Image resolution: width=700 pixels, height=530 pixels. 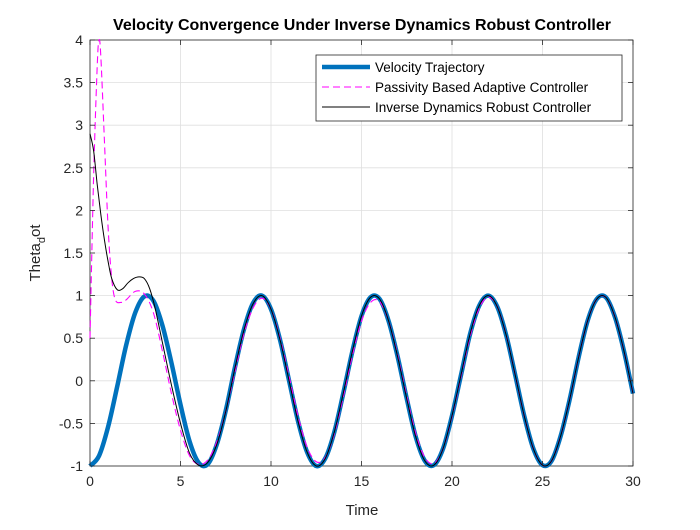 What do you see at coordinates (74, 253) in the screenshot?
I see `y-tick-label: 1.5` at bounding box center [74, 253].